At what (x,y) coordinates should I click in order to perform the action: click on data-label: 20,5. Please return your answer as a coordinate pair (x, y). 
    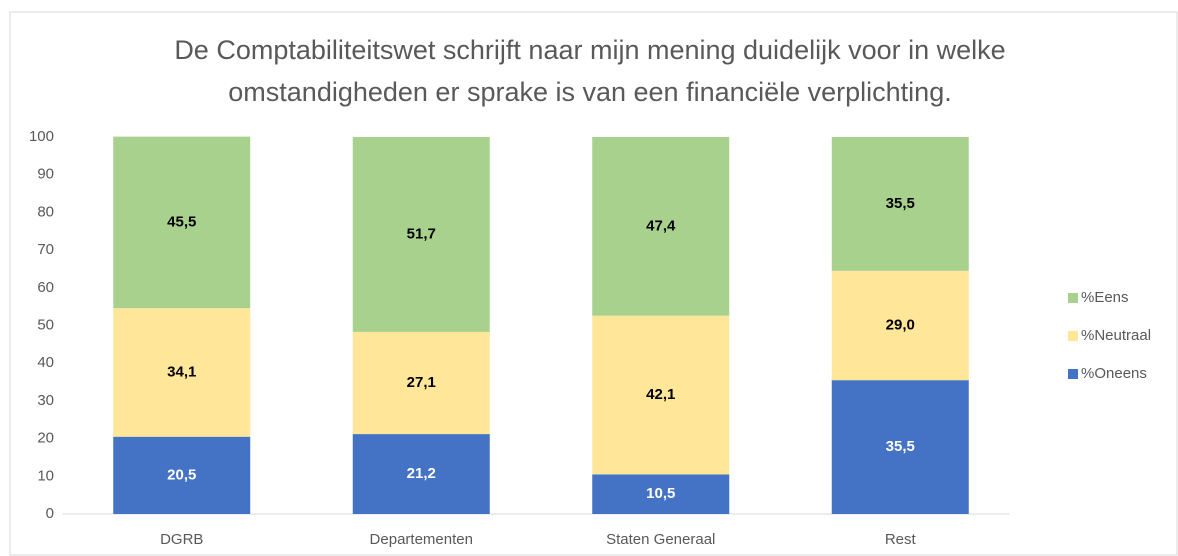
    Looking at the image, I should click on (181, 474).